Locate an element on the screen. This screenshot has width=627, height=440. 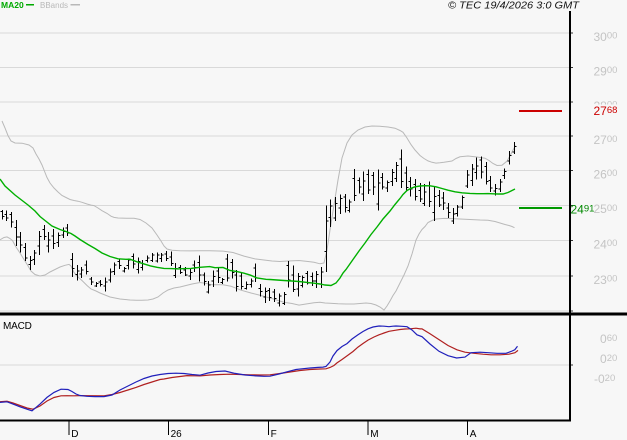
svg-text: © TEC 19/4/2026 3:0 GMT is located at coordinates (514, 6).